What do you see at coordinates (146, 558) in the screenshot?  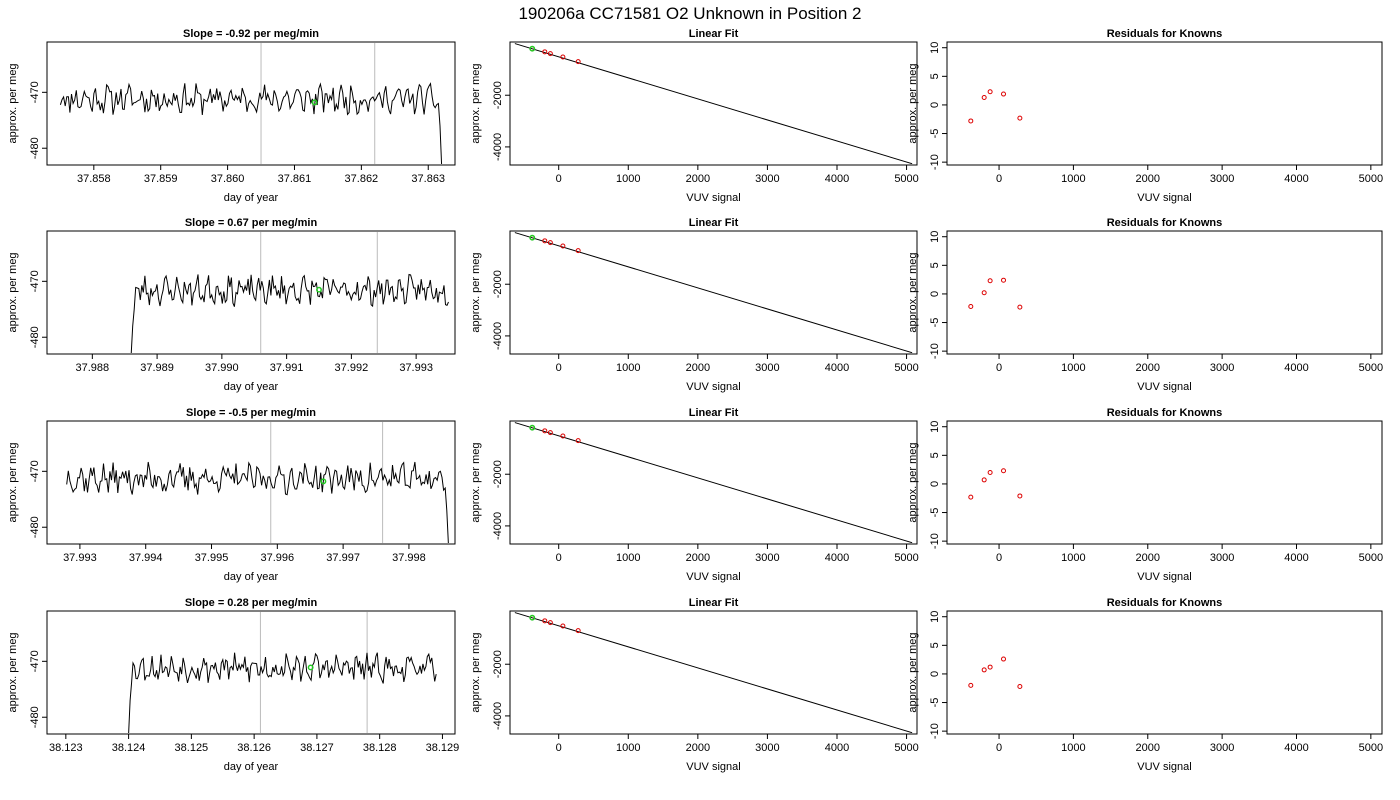 I see `x-tick-label: 37.994` at bounding box center [146, 558].